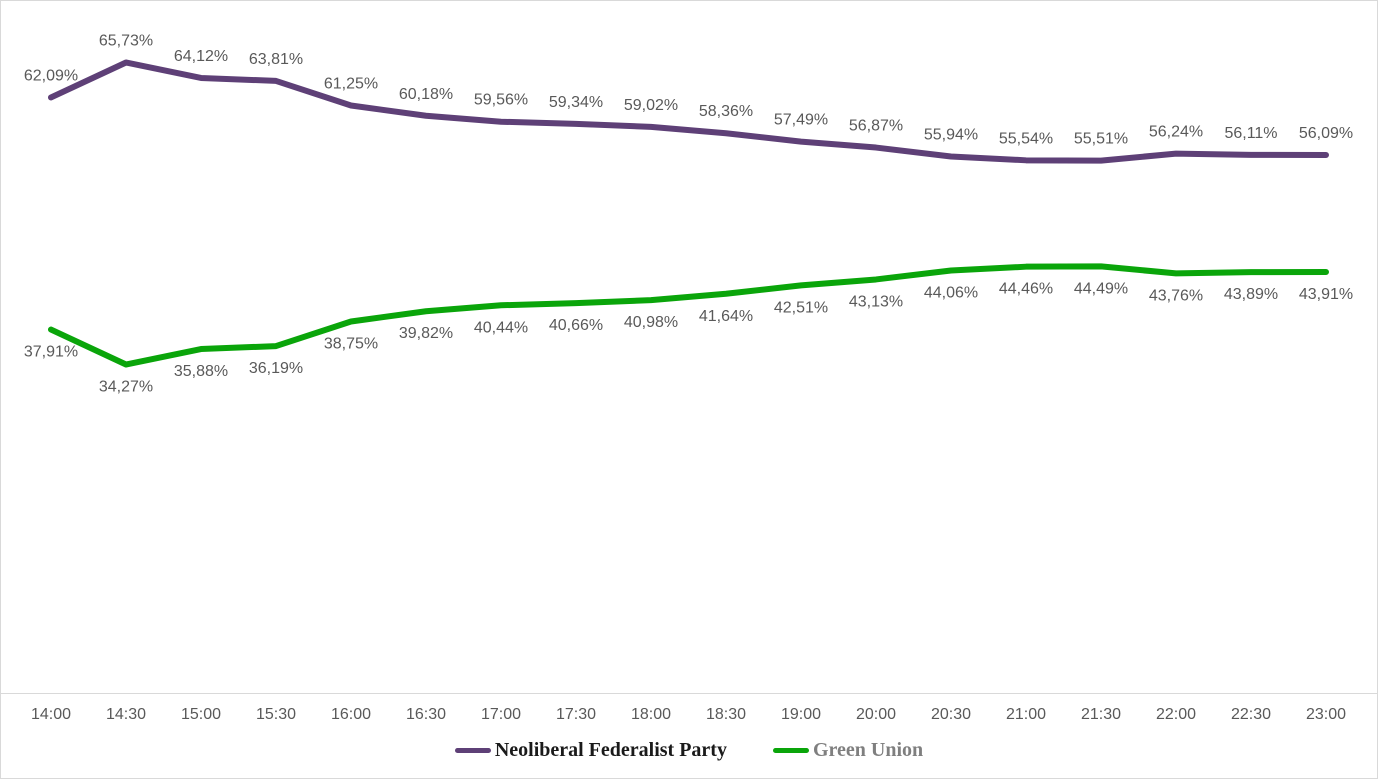 The width and height of the screenshot is (1378, 780). What do you see at coordinates (1176, 295) in the screenshot?
I see `data-label-green-union: 43,76%` at bounding box center [1176, 295].